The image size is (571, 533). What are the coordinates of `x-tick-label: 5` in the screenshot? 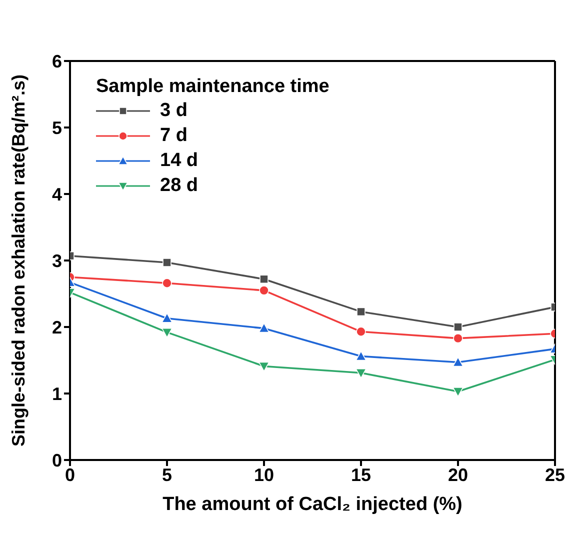 It's located at (167, 474).